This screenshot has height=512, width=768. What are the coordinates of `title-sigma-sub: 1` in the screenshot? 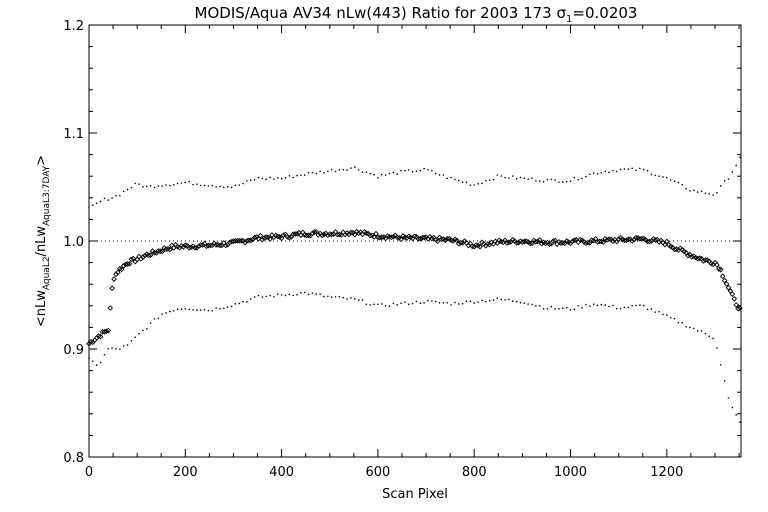 It's located at (569, 19).